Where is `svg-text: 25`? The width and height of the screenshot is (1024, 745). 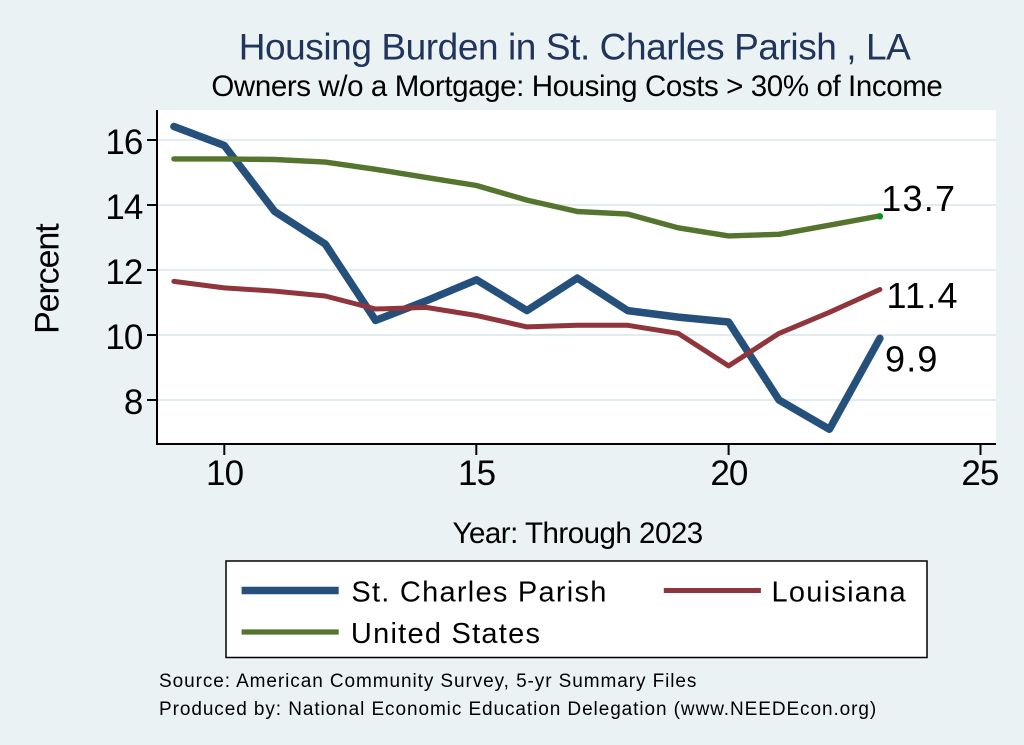 svg-text: 25 is located at coordinates (979, 473).